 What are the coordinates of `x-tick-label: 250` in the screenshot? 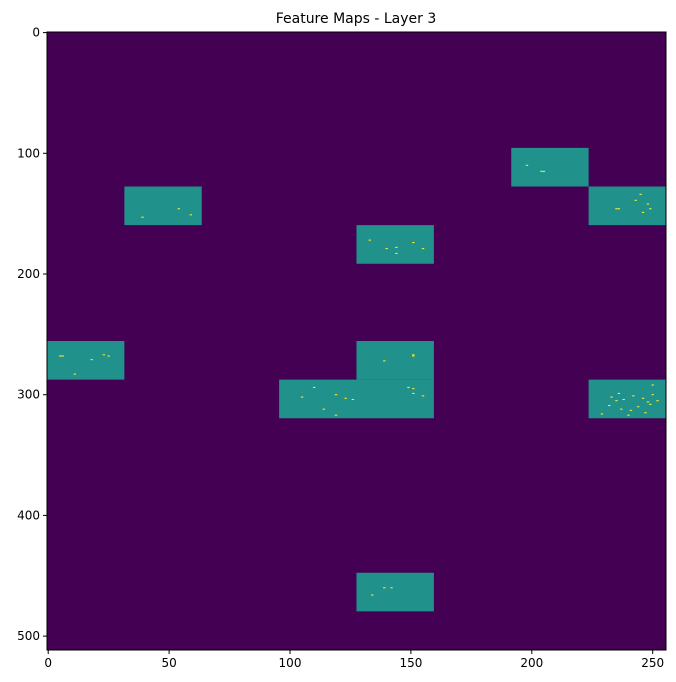 It's located at (652, 663).